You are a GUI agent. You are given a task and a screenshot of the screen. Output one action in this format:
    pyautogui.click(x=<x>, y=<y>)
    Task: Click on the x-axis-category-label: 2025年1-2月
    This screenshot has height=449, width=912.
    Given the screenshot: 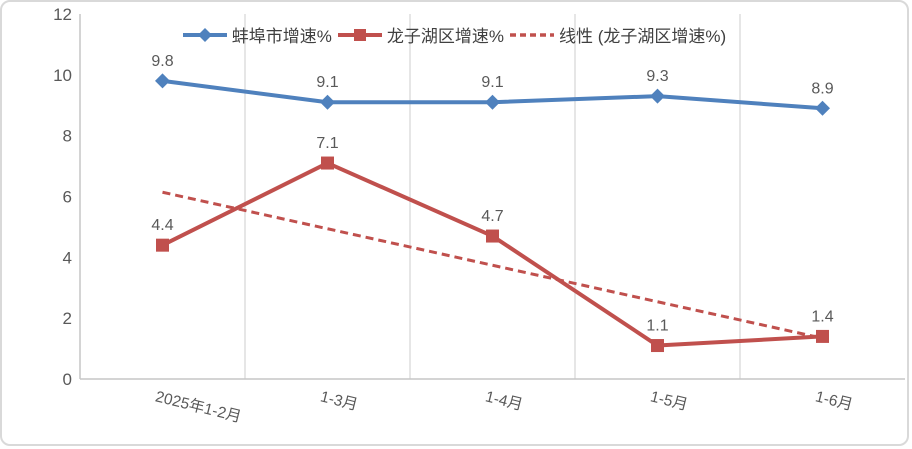 What is the action you would take?
    pyautogui.click(x=199, y=406)
    